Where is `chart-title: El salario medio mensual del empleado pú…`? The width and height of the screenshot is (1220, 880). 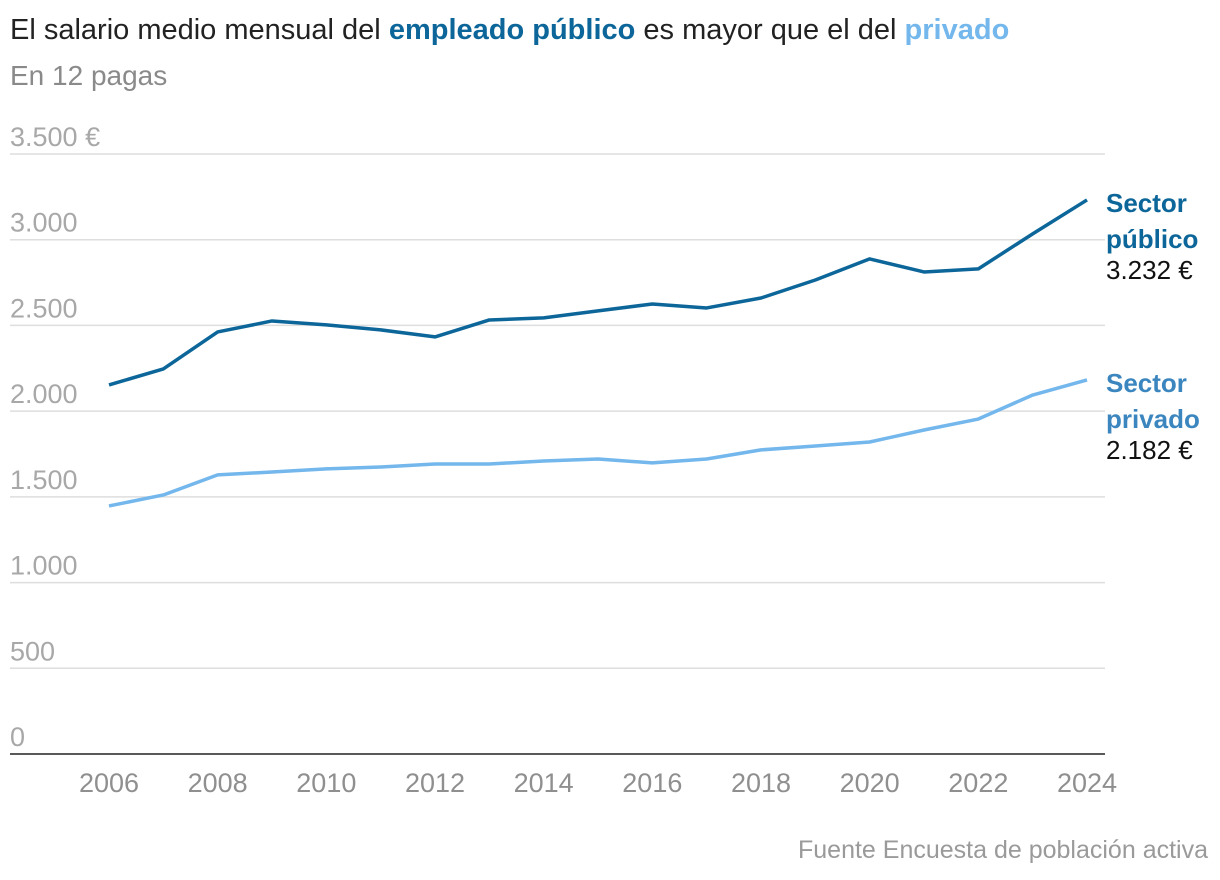 chart-title: El salario medio mensual del empleado pú… is located at coordinates (510, 30).